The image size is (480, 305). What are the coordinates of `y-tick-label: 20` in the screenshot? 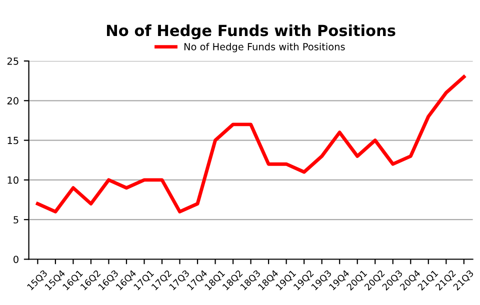 It's located at (12, 100).